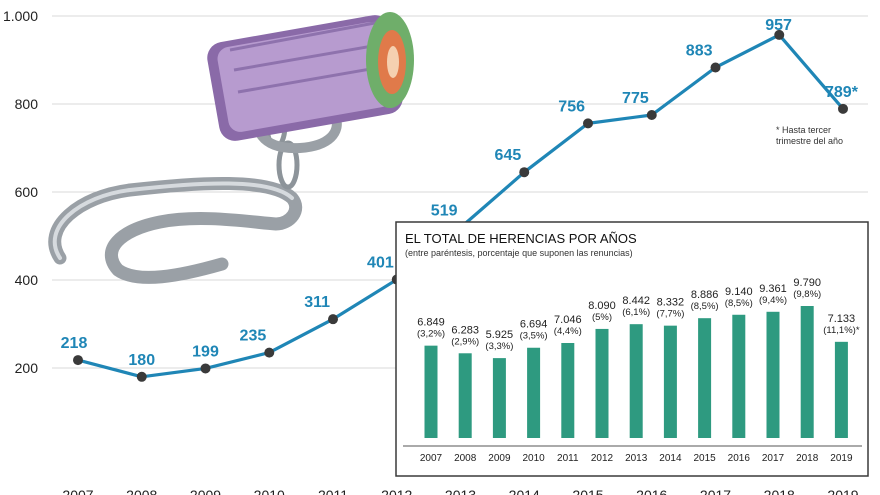 Image resolution: width=880 pixels, height=495 pixels. I want to click on line-data-label: 401, so click(380, 263).